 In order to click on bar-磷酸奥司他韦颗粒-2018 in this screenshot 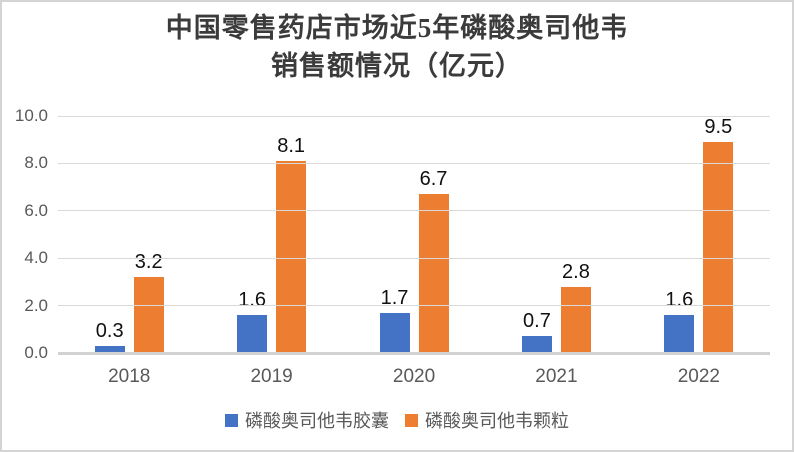, I will do `click(148, 315)`.